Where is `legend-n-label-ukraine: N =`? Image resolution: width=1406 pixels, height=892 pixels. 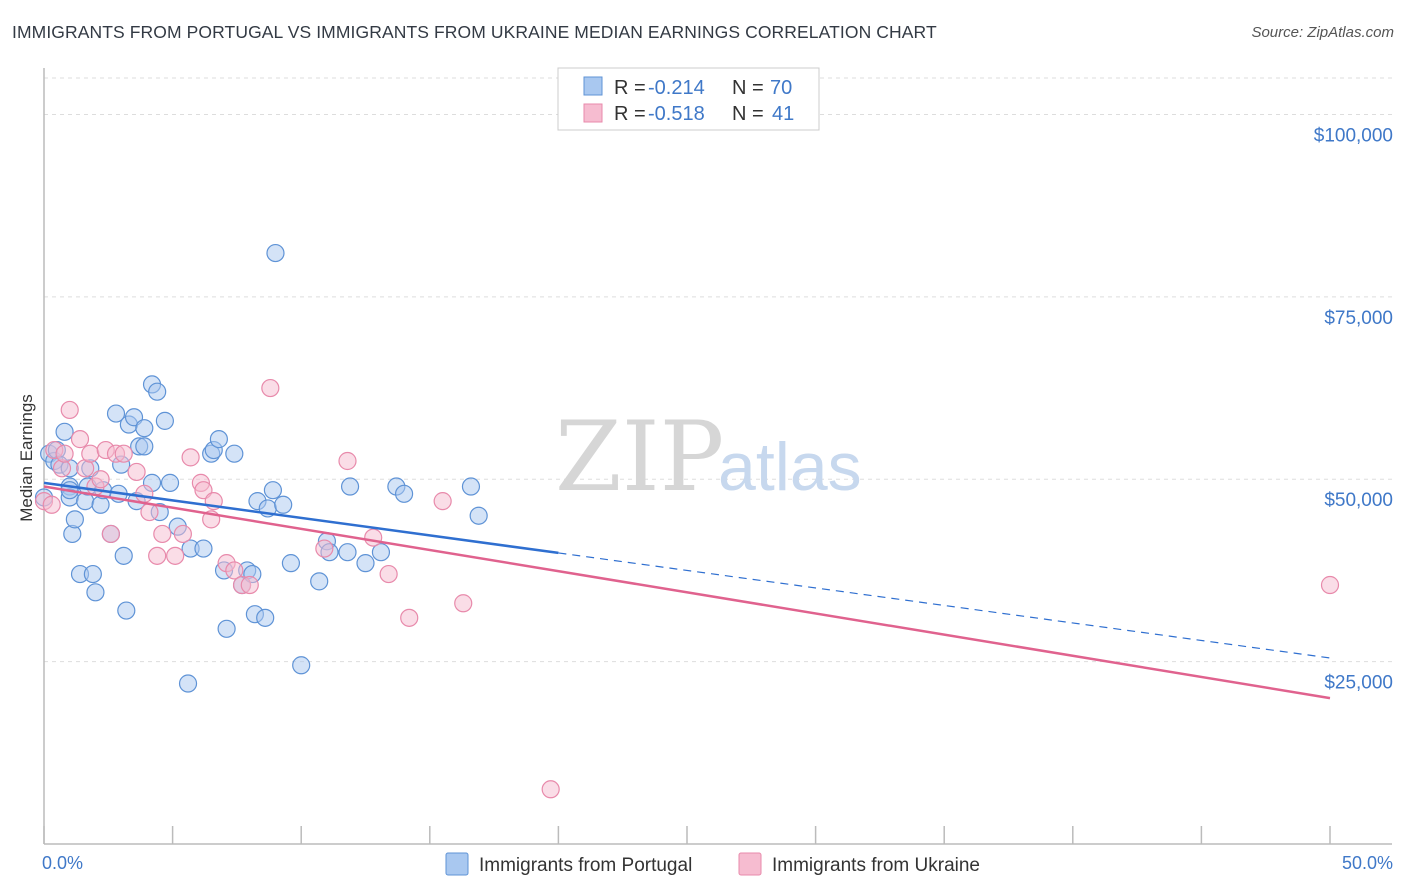 legend-n-label-ukraine: N = is located at coordinates (748, 114).